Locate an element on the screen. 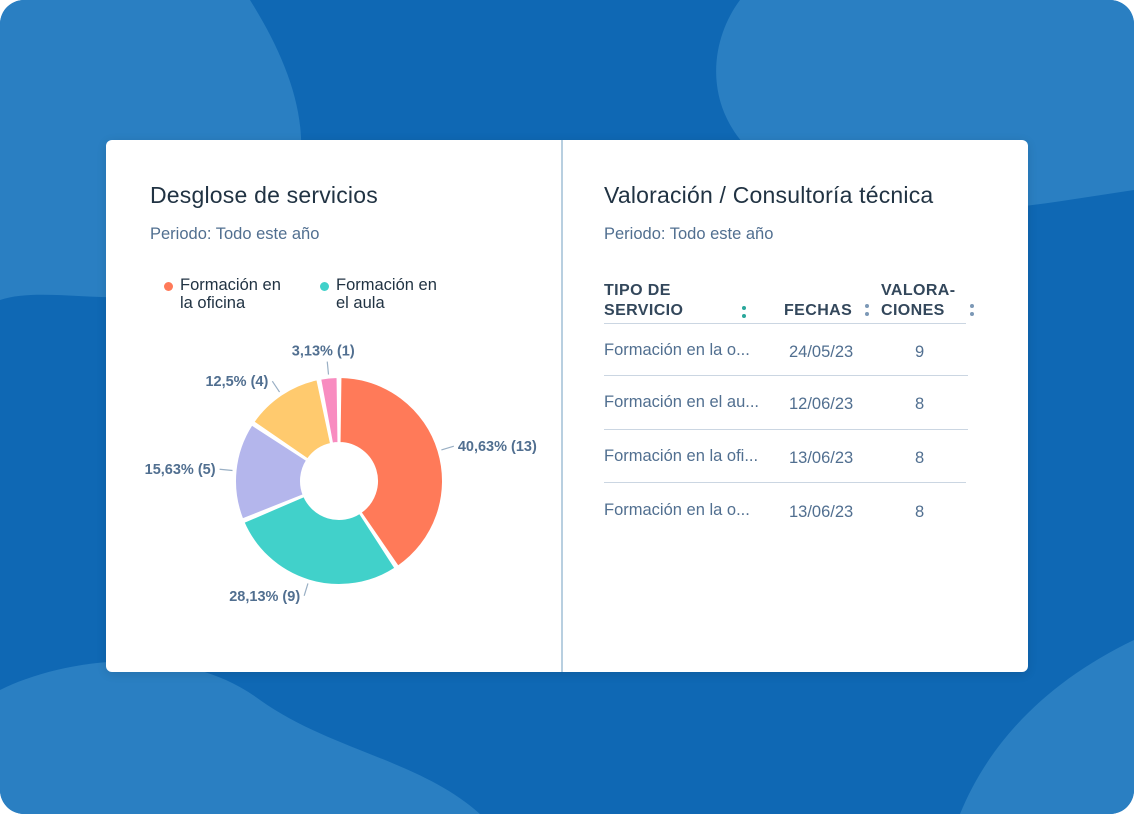  legend-label-line2: el aula is located at coordinates (360, 303).